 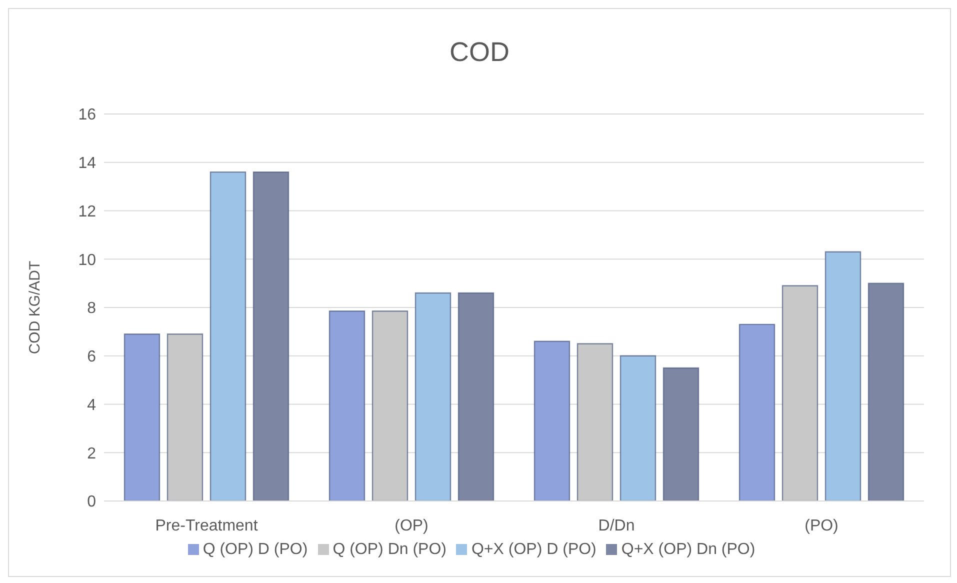 I want to click on x-tick-label: D/Dn, so click(x=616, y=525).